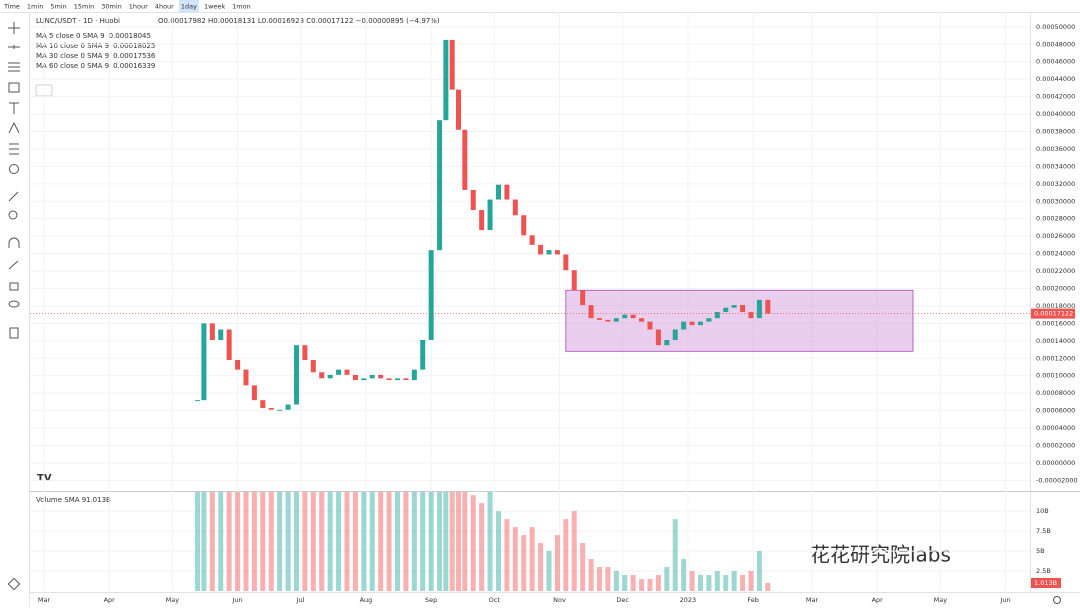 This screenshot has height=611, width=1080. Describe the element at coordinates (58, 7) in the screenshot. I see `interval-button: 5min` at that location.